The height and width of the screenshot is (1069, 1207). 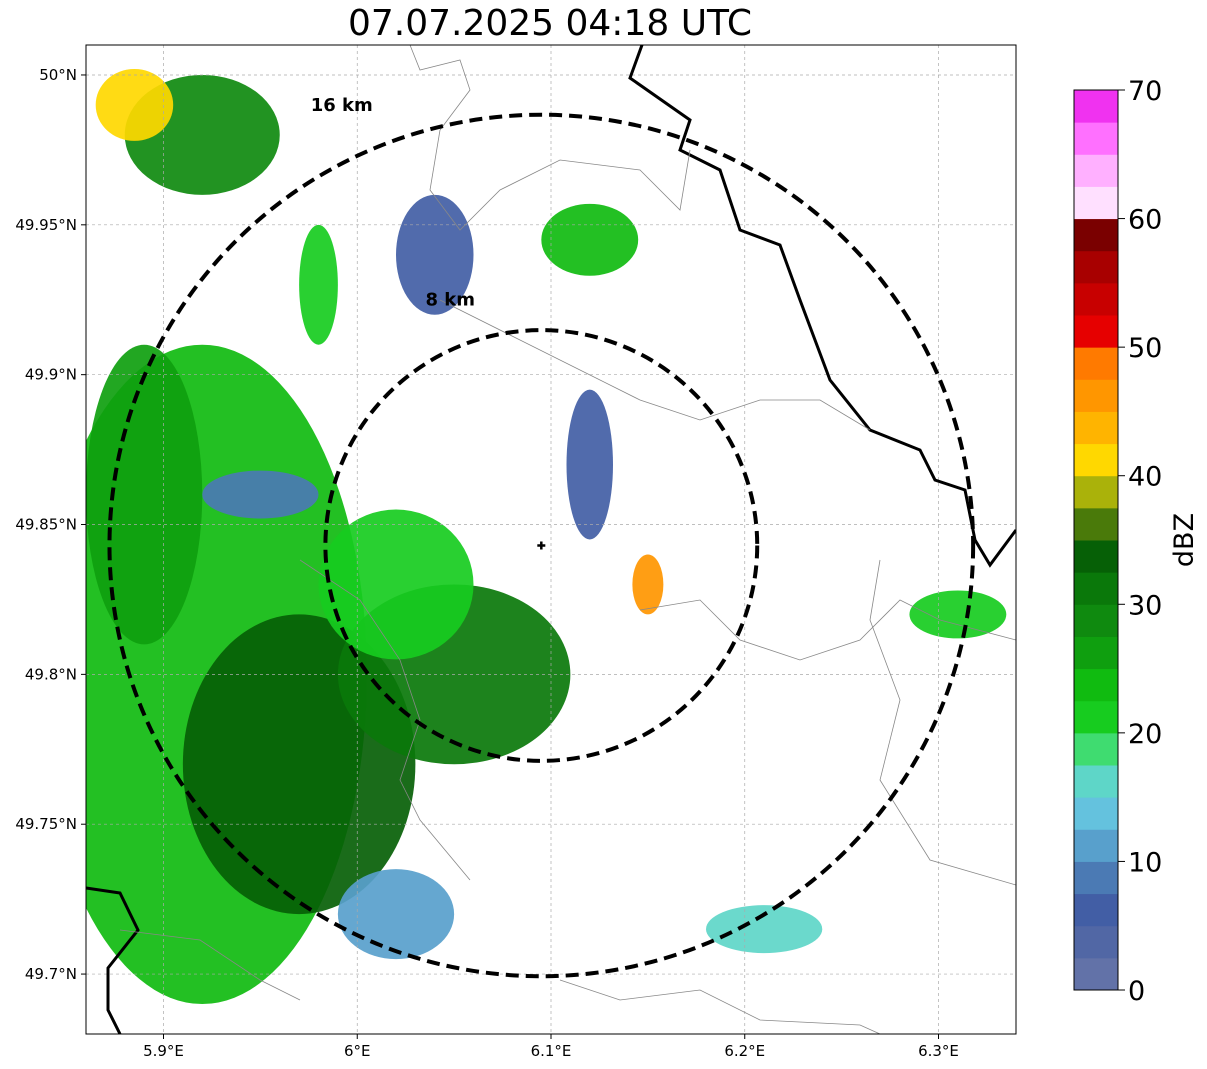 What do you see at coordinates (51, 674) in the screenshot?
I see `lat-tick-label: 49.8°N` at bounding box center [51, 674].